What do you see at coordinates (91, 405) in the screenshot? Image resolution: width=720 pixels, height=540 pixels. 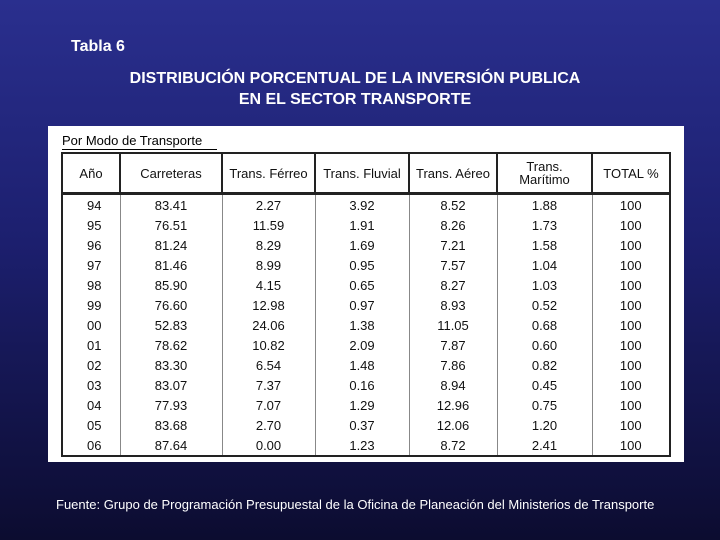 I see `cell-year: 04` at bounding box center [91, 405].